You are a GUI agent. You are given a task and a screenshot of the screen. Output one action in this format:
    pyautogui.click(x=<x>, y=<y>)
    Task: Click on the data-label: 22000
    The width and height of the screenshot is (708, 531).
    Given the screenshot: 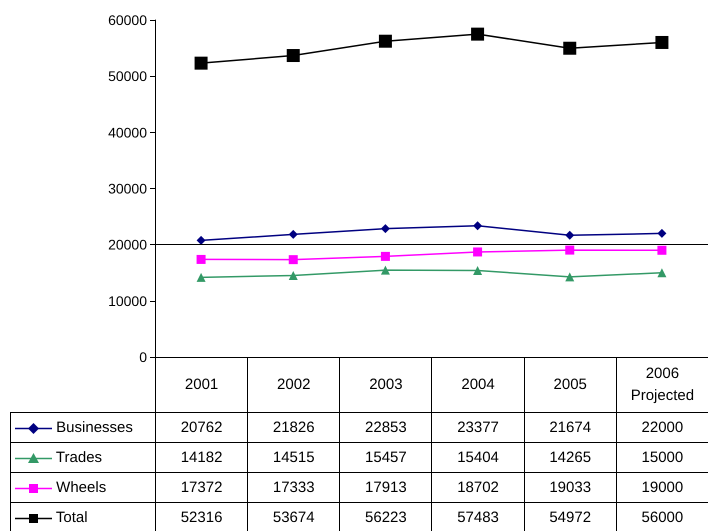 What is the action you would take?
    pyautogui.click(x=662, y=427)
    